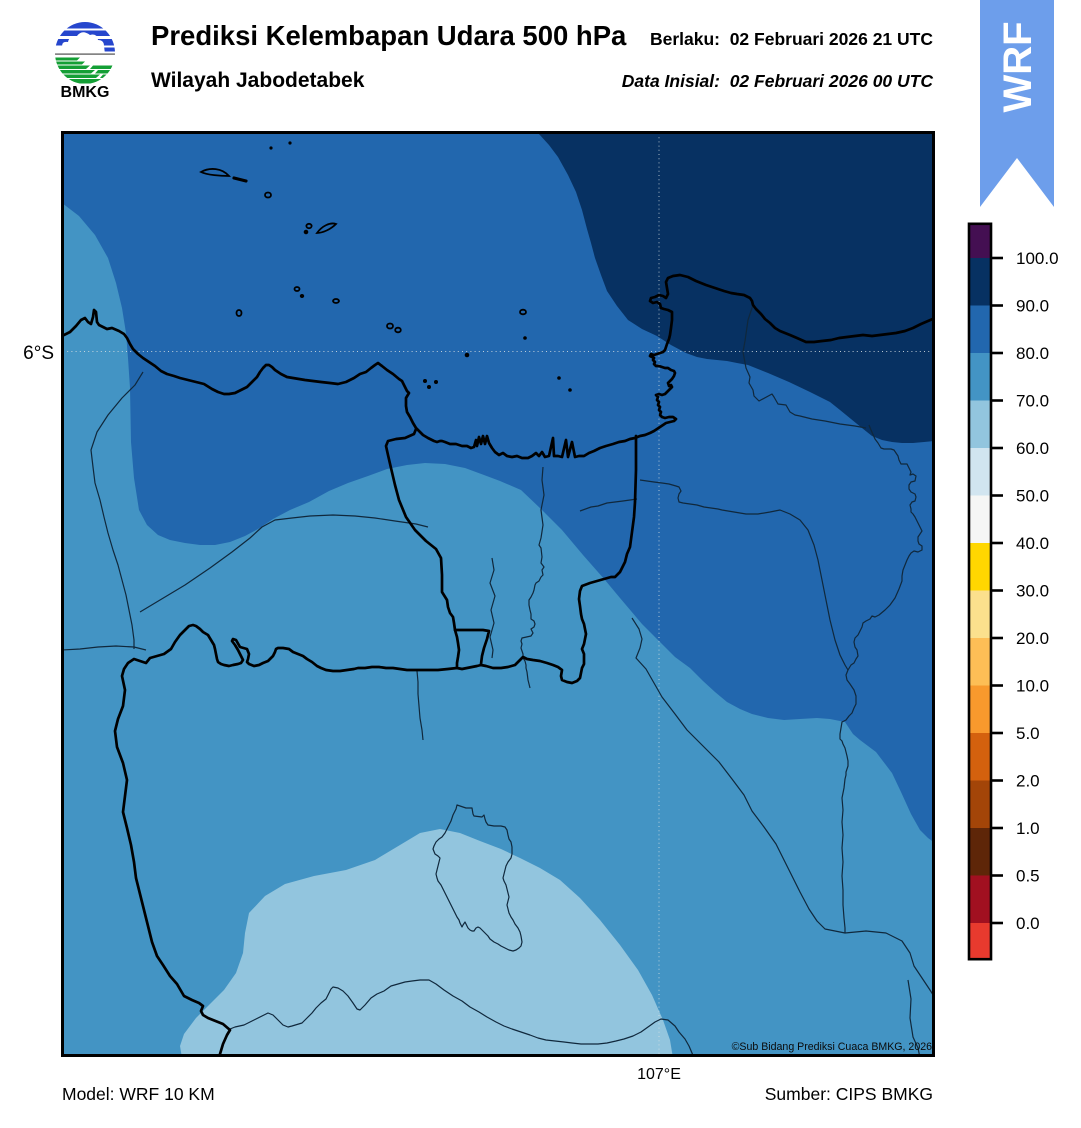  What do you see at coordinates (1032, 353) in the screenshot?
I see `svg-text: 80.0` at bounding box center [1032, 353].